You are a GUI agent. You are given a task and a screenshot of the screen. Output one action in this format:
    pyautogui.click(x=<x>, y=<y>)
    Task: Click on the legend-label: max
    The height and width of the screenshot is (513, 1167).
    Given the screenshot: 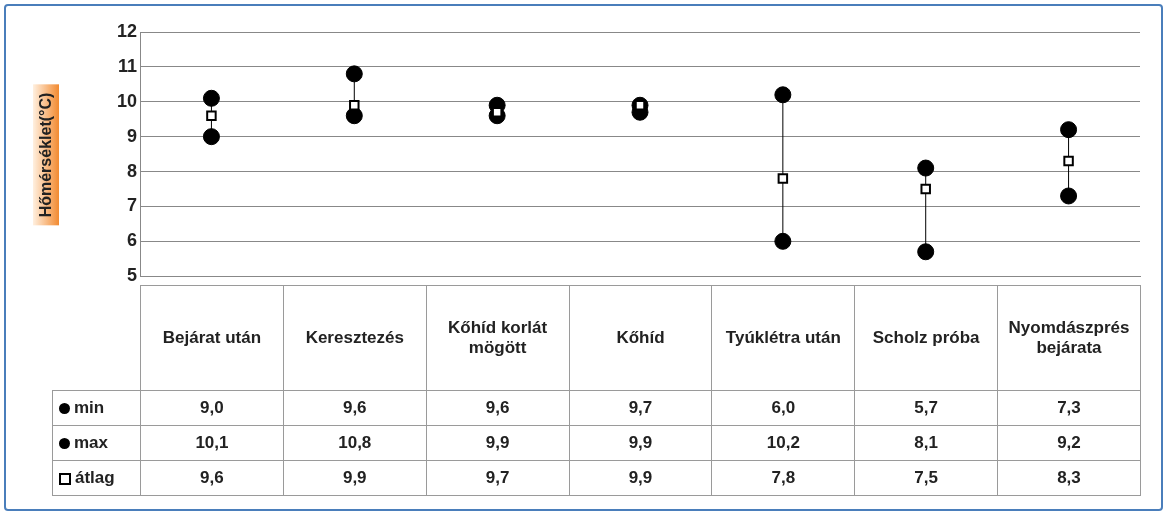 What is the action you would take?
    pyautogui.click(x=96, y=443)
    